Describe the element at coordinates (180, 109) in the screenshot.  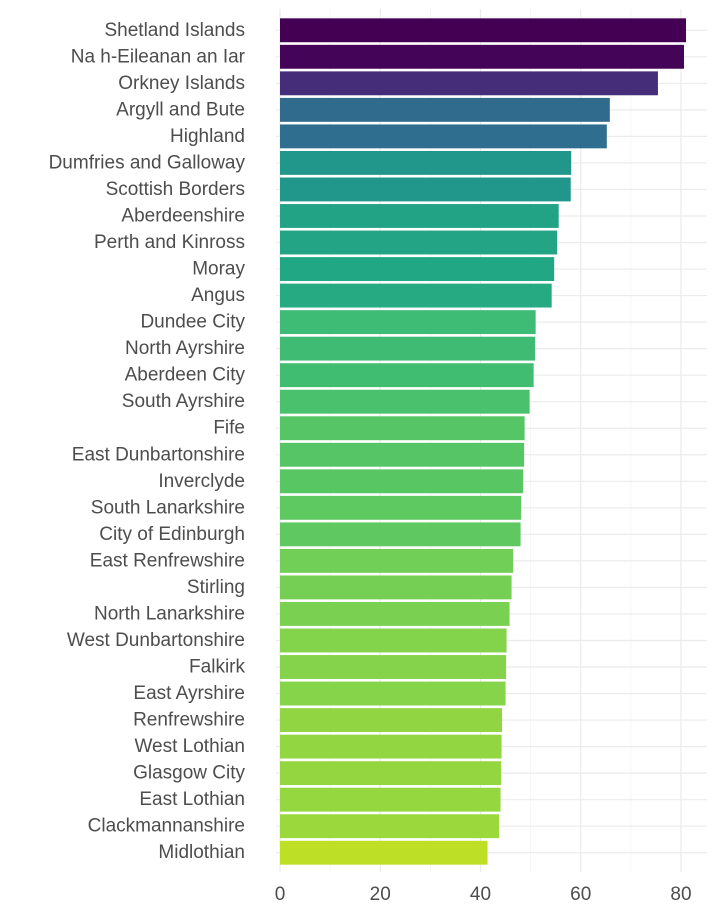
I see `category-label: Argyll and Bute` at that location.